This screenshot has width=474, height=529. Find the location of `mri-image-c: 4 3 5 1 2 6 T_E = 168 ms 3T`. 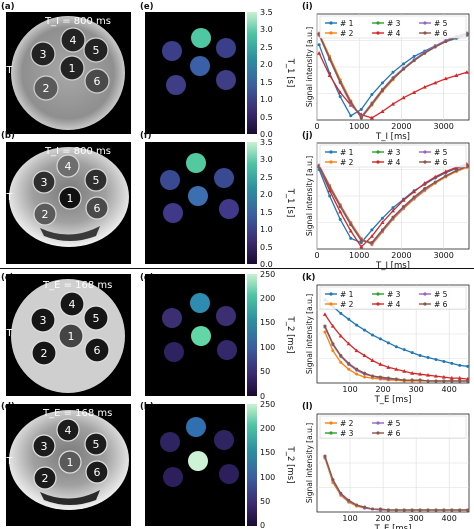

mri-image-c: 4 3 5 1 2 6 T_E = 168 ms 3T is located at coordinates (65, 335).